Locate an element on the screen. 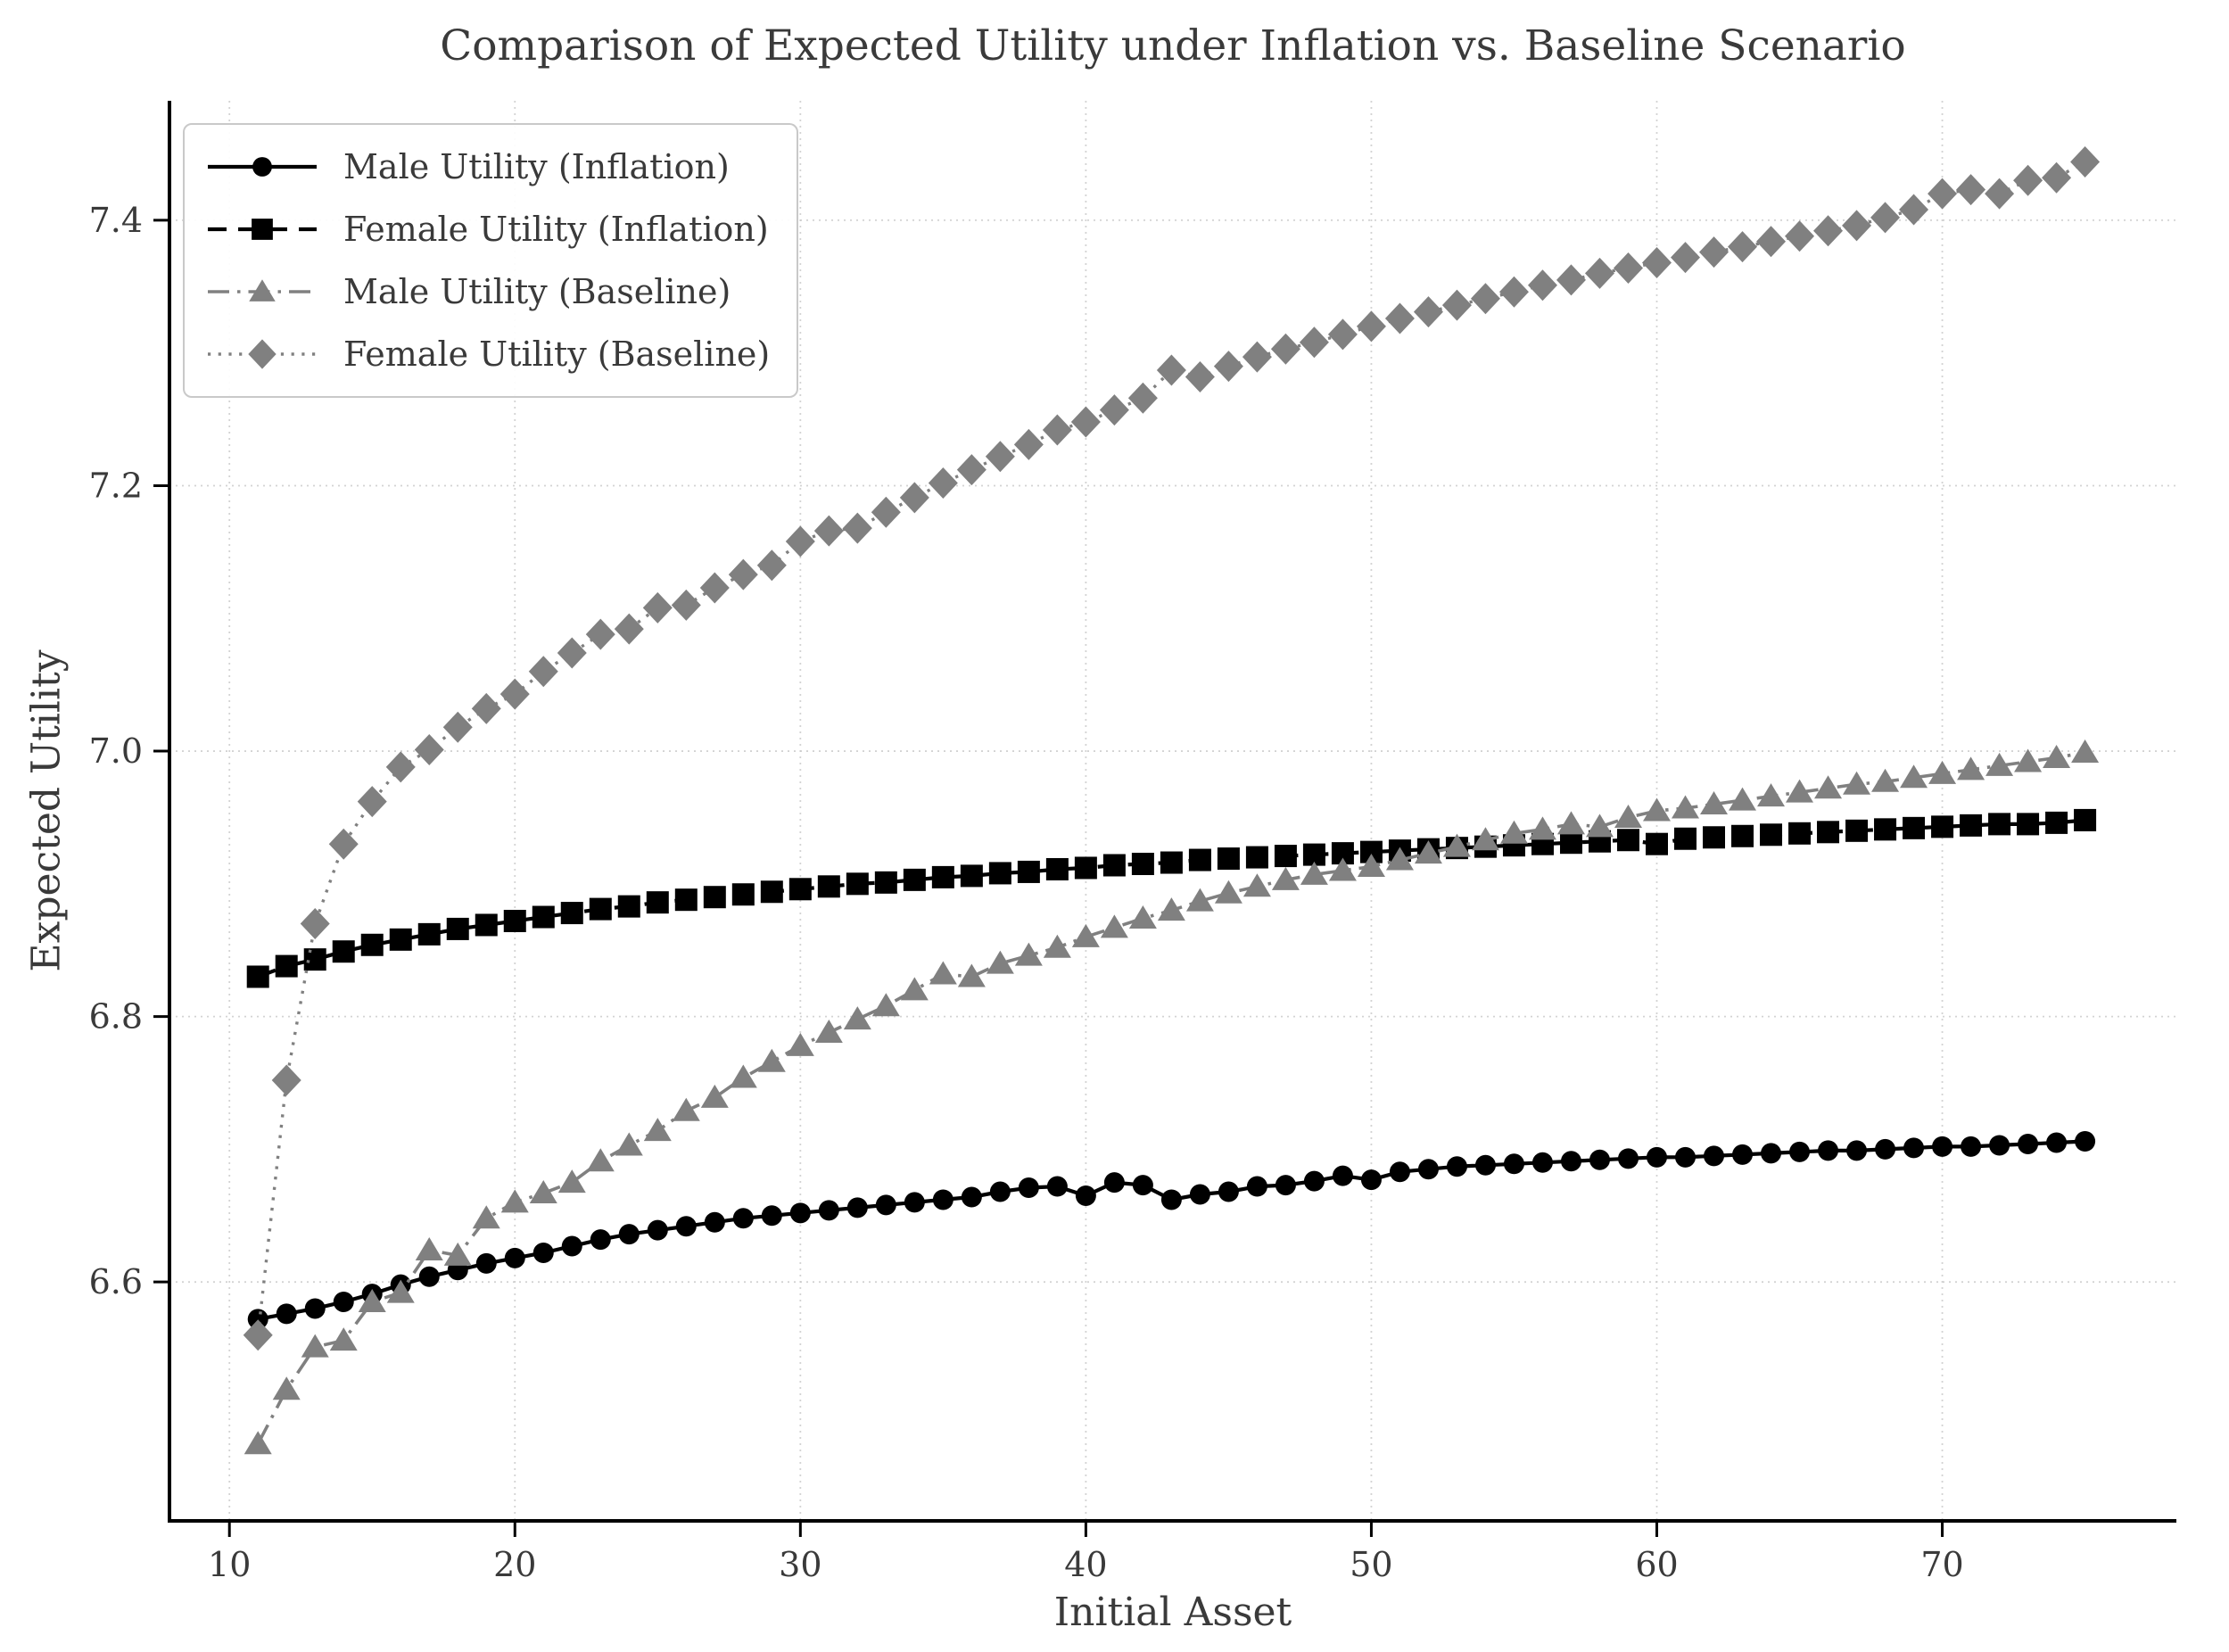  y-tick-label: 7.4 is located at coordinates (116, 220).